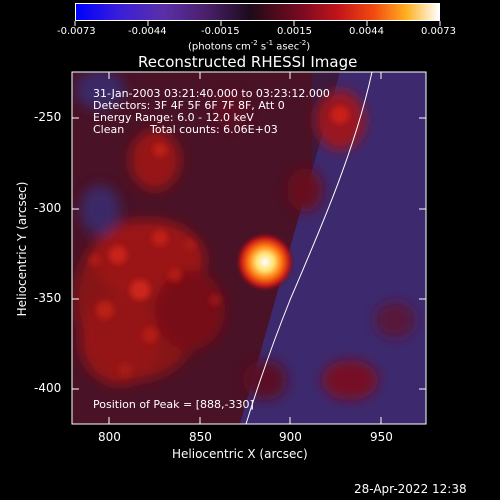 This screenshot has height=500, width=500. What do you see at coordinates (211, 93) in the screenshot?
I see `observation-time: 31-Jan-2003 03:21:40.000 to 03:23:12.000` at bounding box center [211, 93].